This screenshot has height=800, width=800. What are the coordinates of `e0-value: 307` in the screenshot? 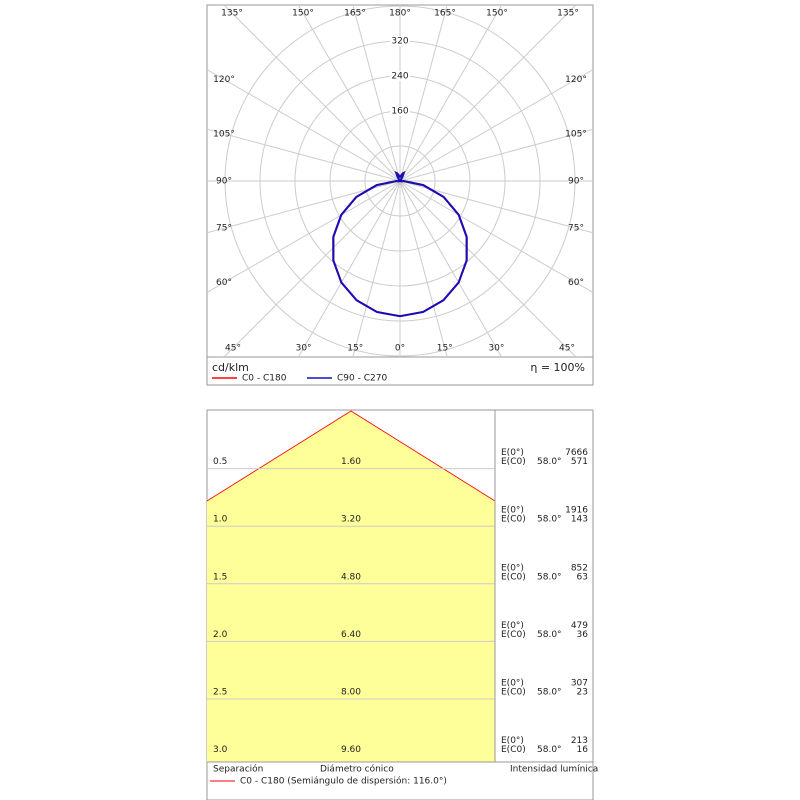 It's located at (579, 684).